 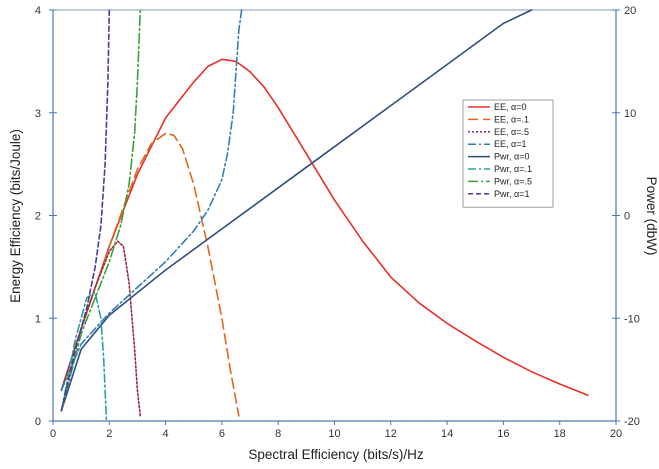 What do you see at coordinates (38, 217) in the screenshot?
I see `left-tick-label: 2` at bounding box center [38, 217].